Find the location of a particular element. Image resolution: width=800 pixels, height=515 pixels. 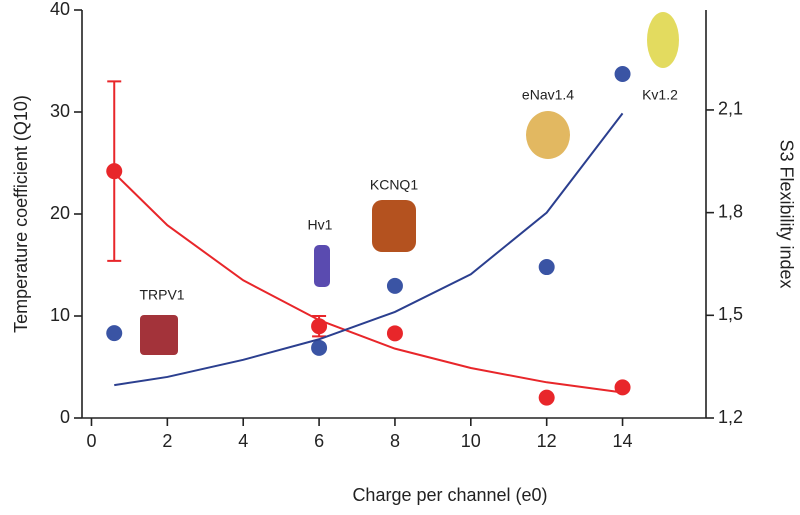

x-tick-label: 8 is located at coordinates (395, 441).